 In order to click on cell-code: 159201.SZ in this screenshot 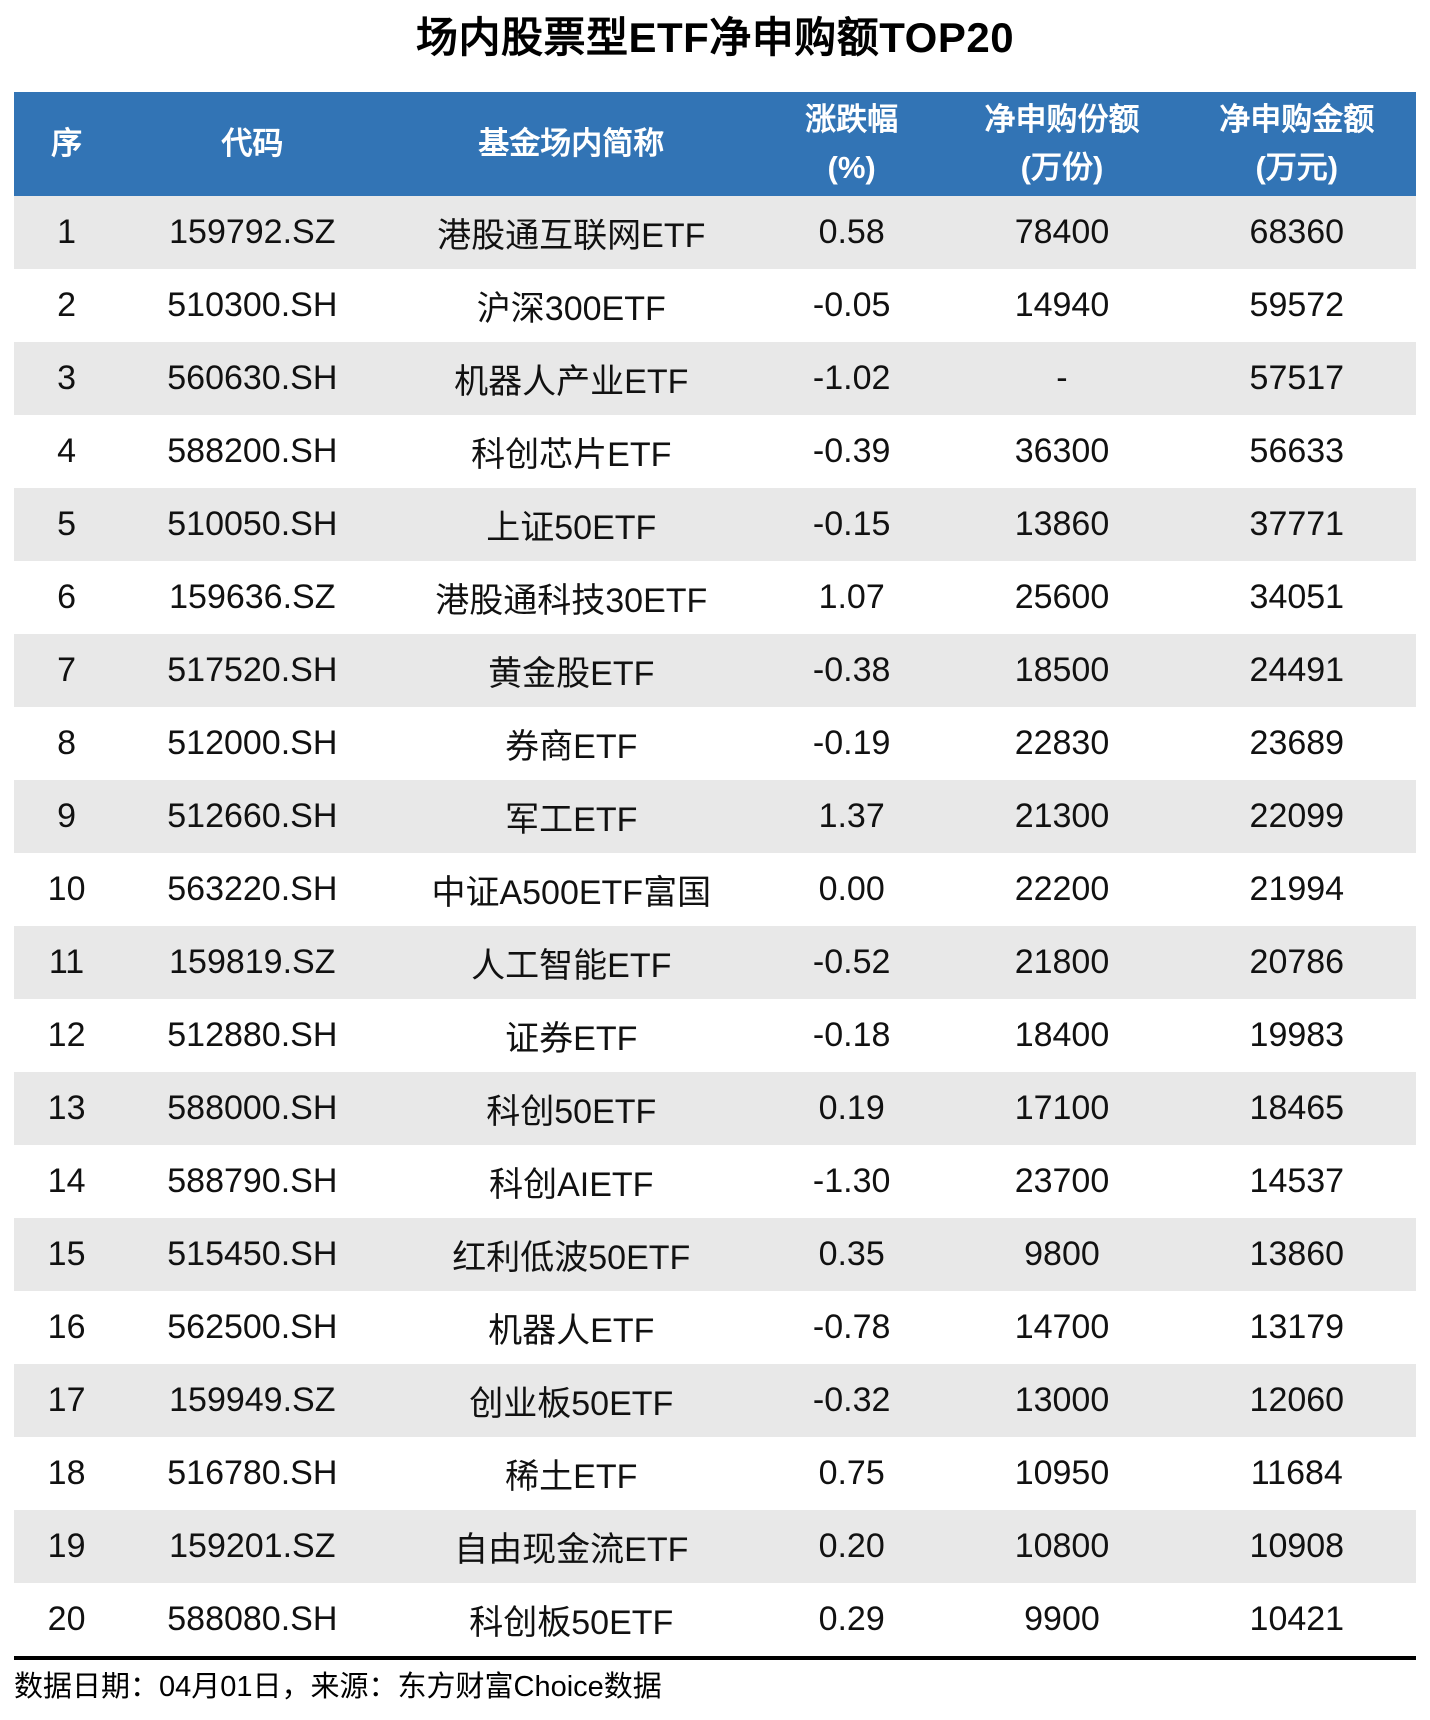, I will do `click(252, 1546)`.